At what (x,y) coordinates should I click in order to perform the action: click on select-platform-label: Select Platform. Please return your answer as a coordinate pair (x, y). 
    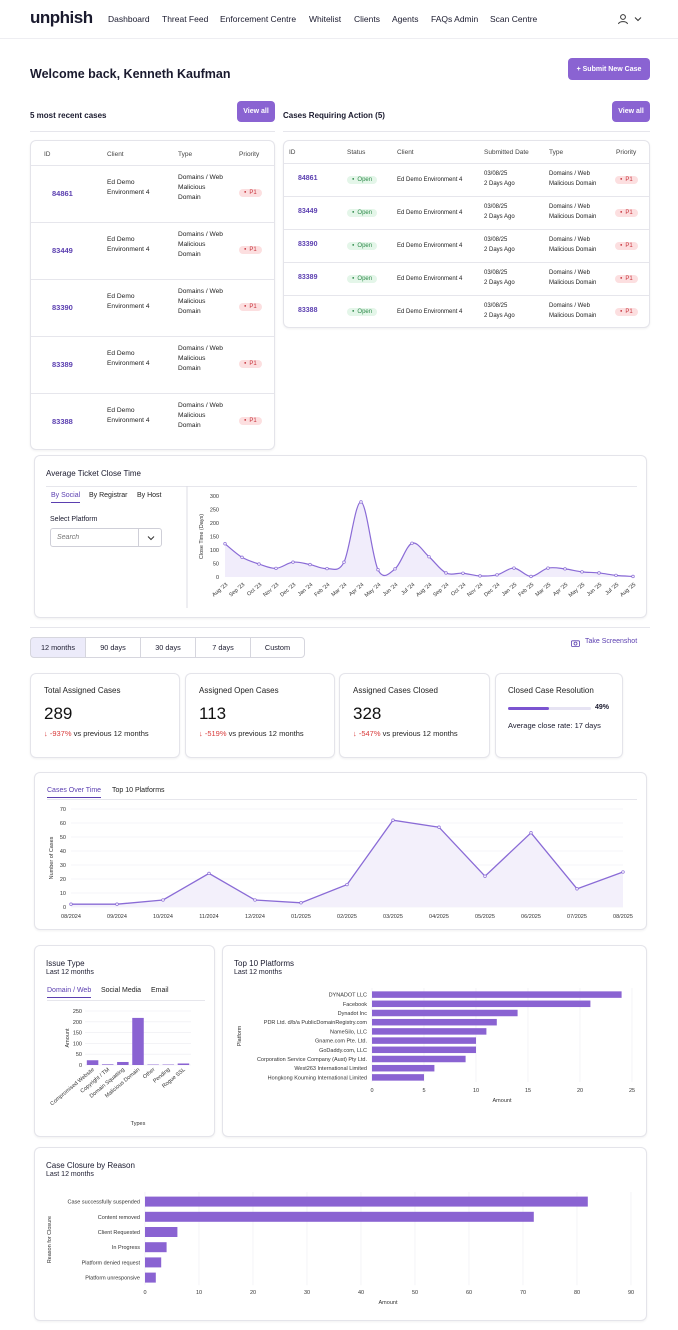
    Looking at the image, I should click on (74, 519).